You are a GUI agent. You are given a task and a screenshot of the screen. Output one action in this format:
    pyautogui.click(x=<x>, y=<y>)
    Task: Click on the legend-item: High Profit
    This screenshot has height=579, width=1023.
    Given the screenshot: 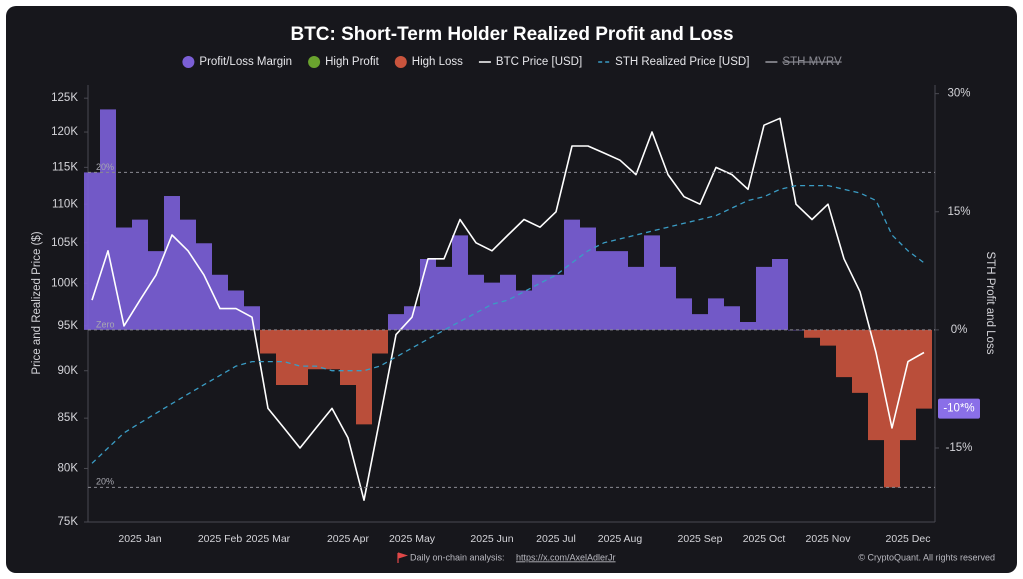 What is the action you would take?
    pyautogui.click(x=344, y=62)
    